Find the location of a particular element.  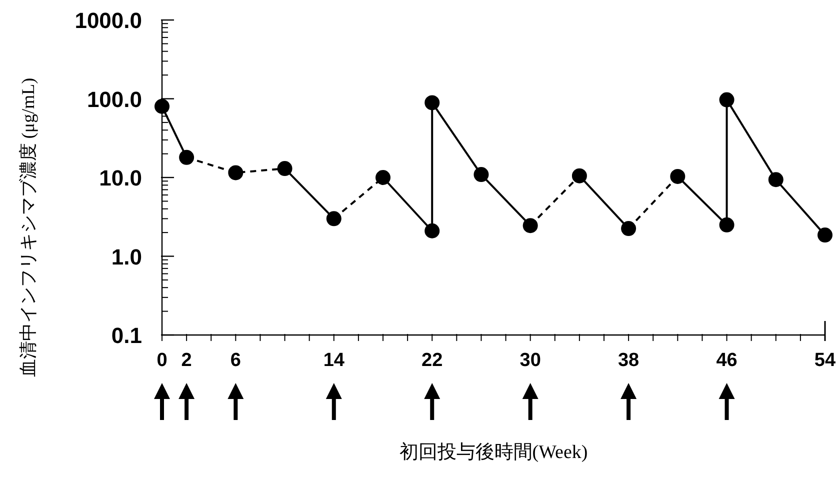

x-tick-label: 6 is located at coordinates (235, 360).